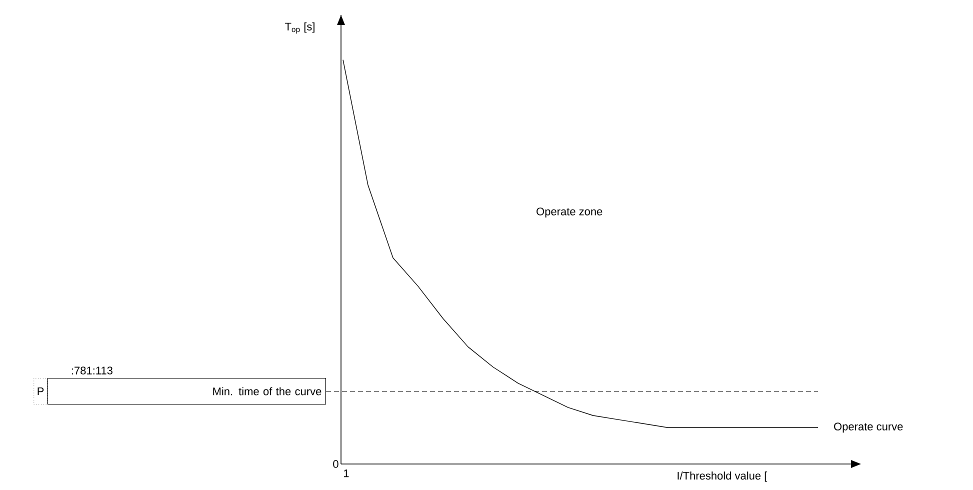 The width and height of the screenshot is (973, 490). What do you see at coordinates (92, 370) in the screenshot?
I see `text: :781:113` at bounding box center [92, 370].